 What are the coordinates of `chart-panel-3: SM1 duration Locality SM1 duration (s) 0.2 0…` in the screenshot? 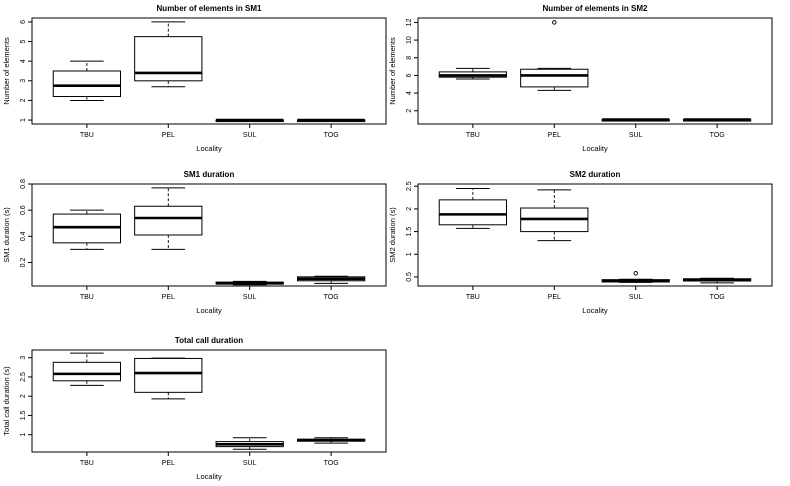 It's located at (194, 242).